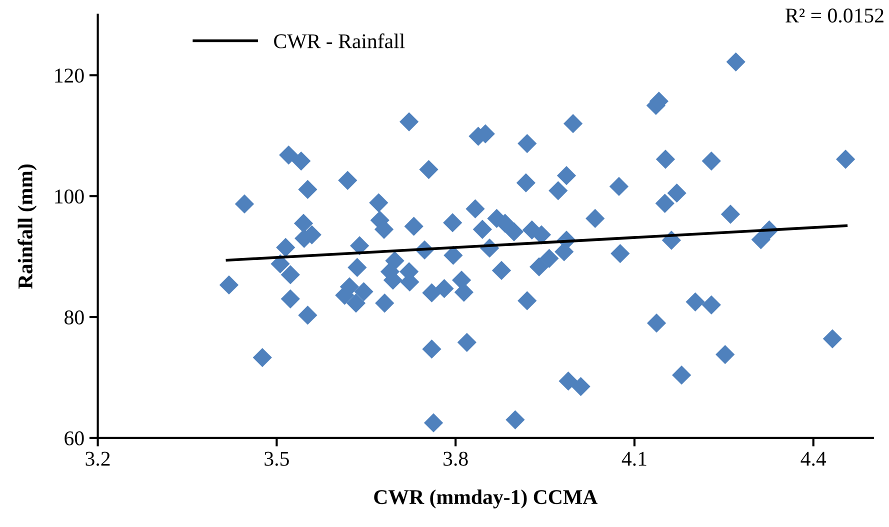  What do you see at coordinates (813, 459) in the screenshot?
I see `x-tick-label: 4.4` at bounding box center [813, 459].